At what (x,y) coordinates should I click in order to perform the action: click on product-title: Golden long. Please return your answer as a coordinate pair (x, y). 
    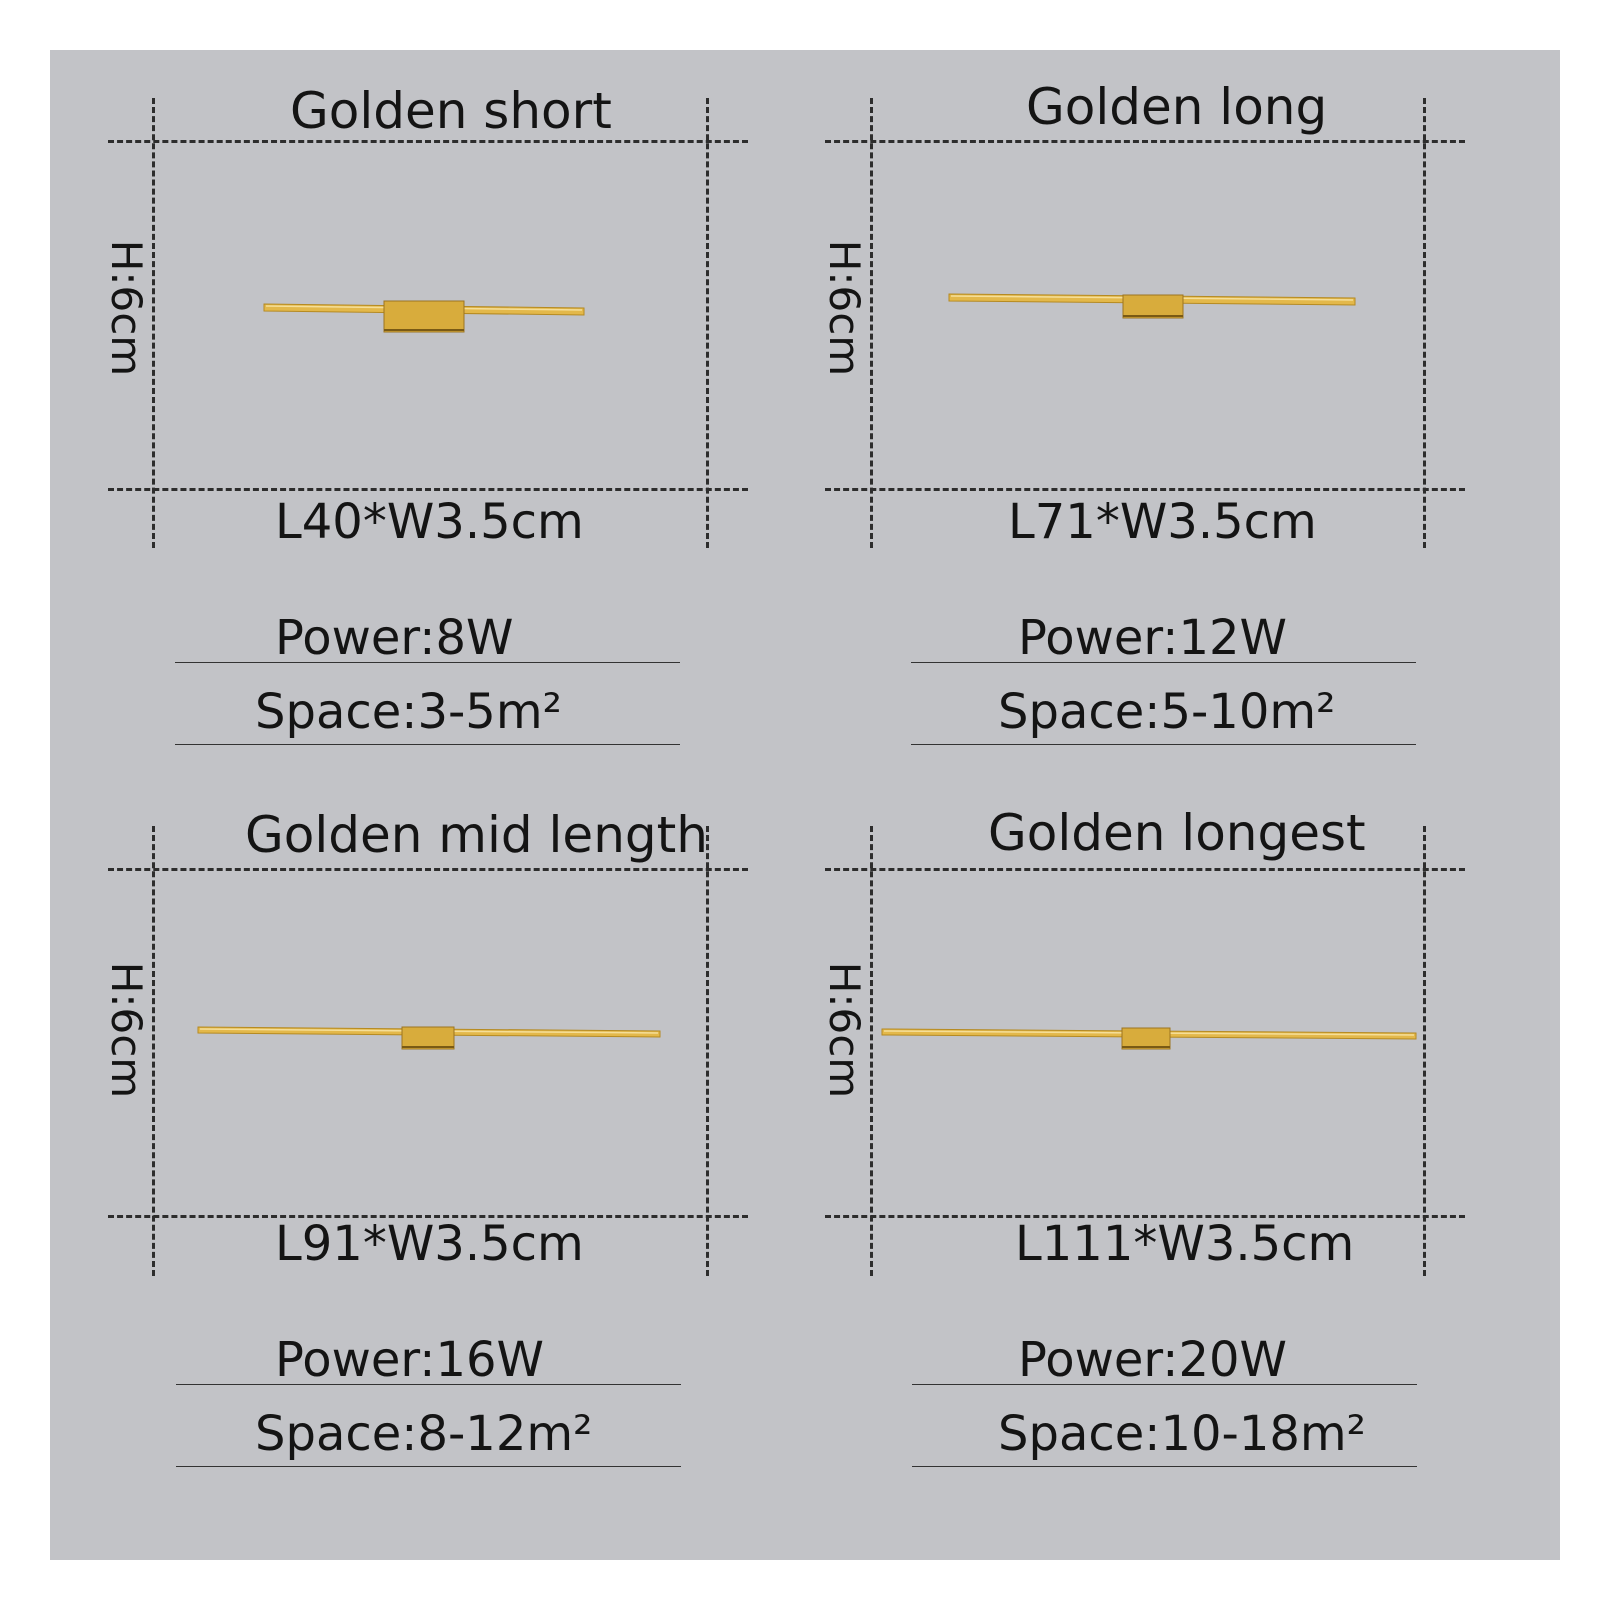
    Looking at the image, I should click on (1177, 107).